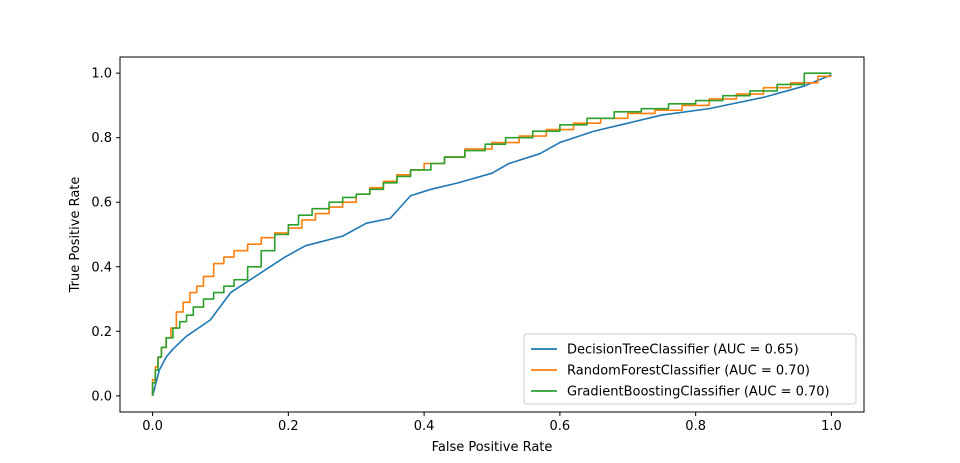 Image resolution: width=960 pixels, height=463 pixels. What do you see at coordinates (101, 396) in the screenshot?
I see `y-tick-label: 0.0` at bounding box center [101, 396].